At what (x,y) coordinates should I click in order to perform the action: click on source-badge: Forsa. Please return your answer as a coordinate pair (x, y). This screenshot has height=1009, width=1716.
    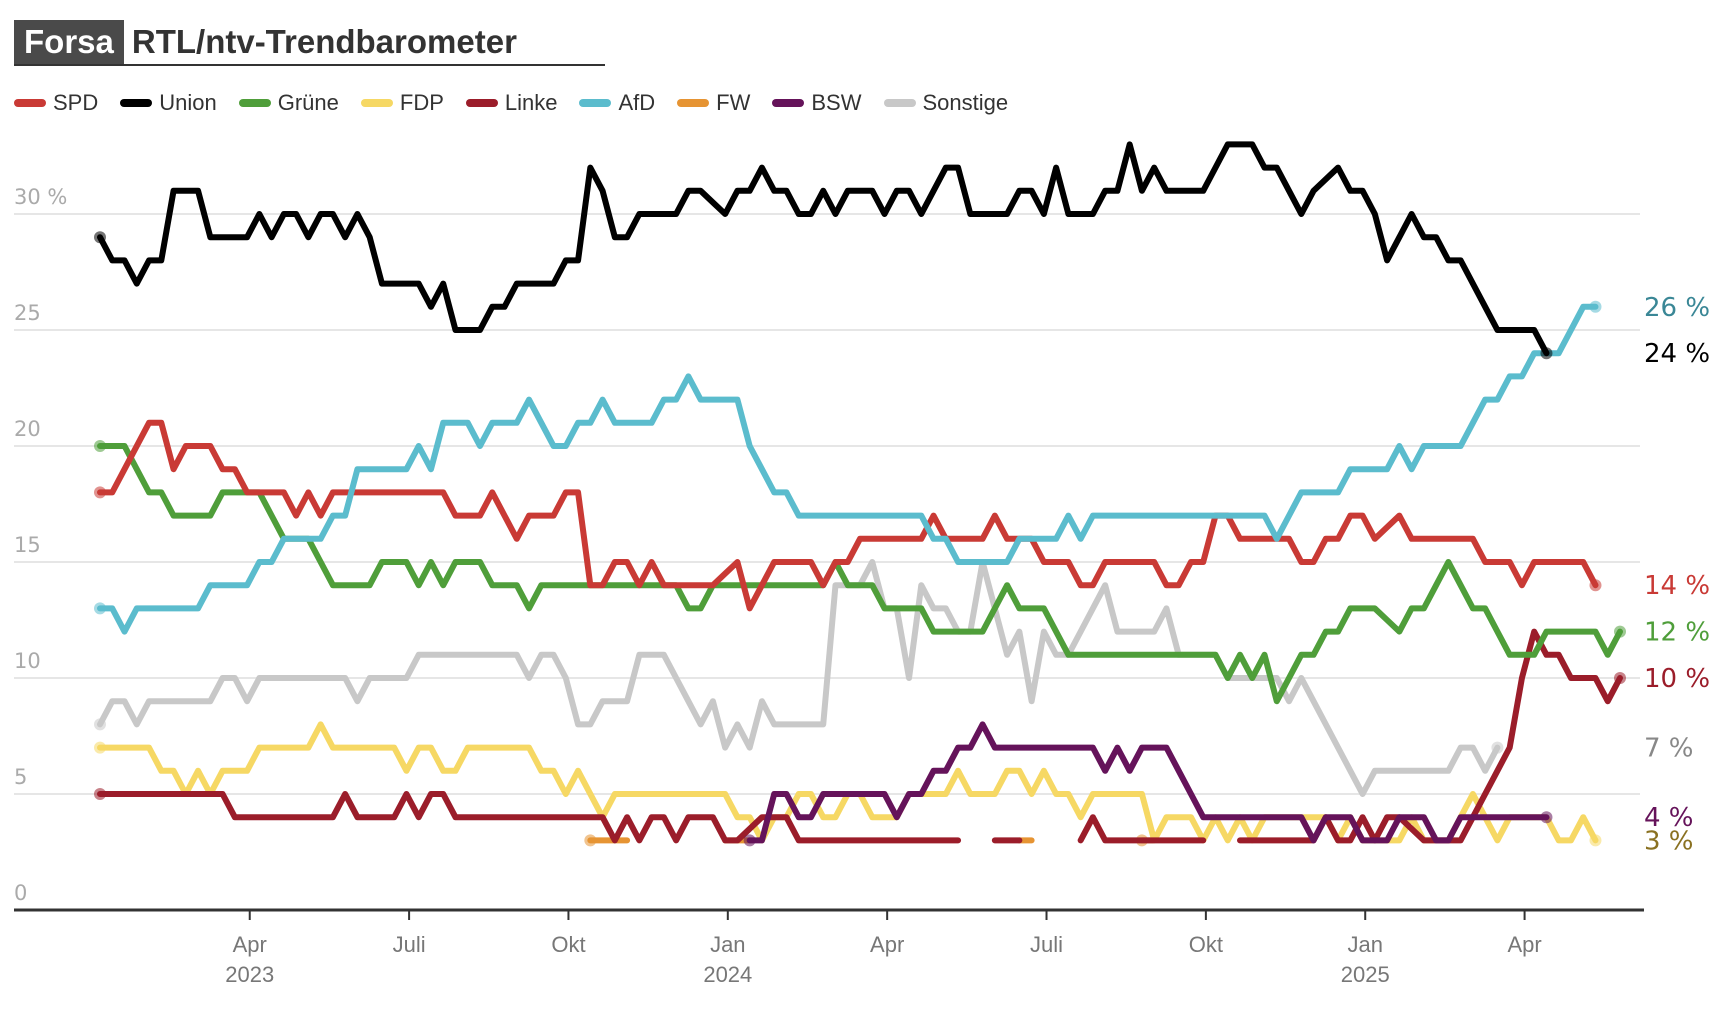
    Looking at the image, I should click on (69, 42).